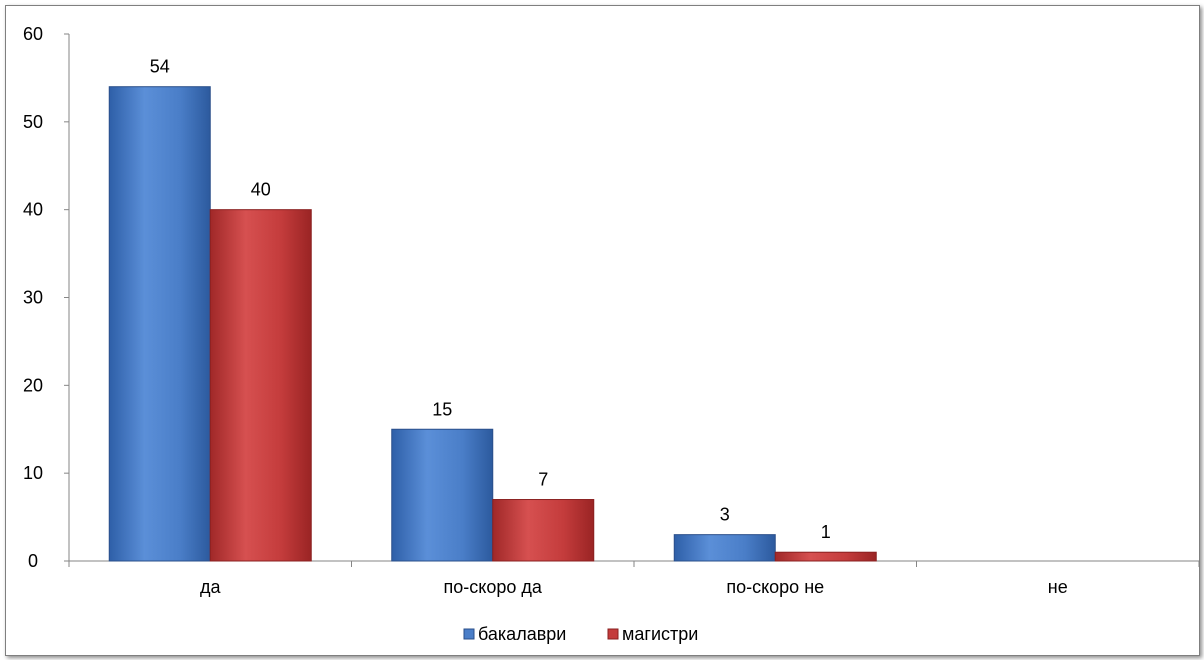 This screenshot has width=1204, height=660. I want to click on legend: бакалаври магистри, so click(580, 634).